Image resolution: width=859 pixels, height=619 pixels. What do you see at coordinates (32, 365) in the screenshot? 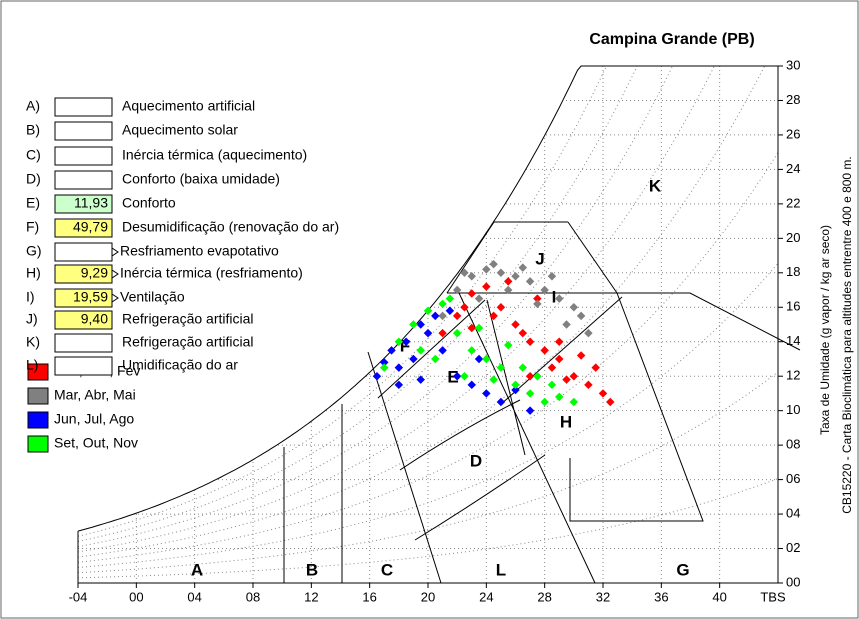
I see `strategy-code: L)` at bounding box center [32, 365].